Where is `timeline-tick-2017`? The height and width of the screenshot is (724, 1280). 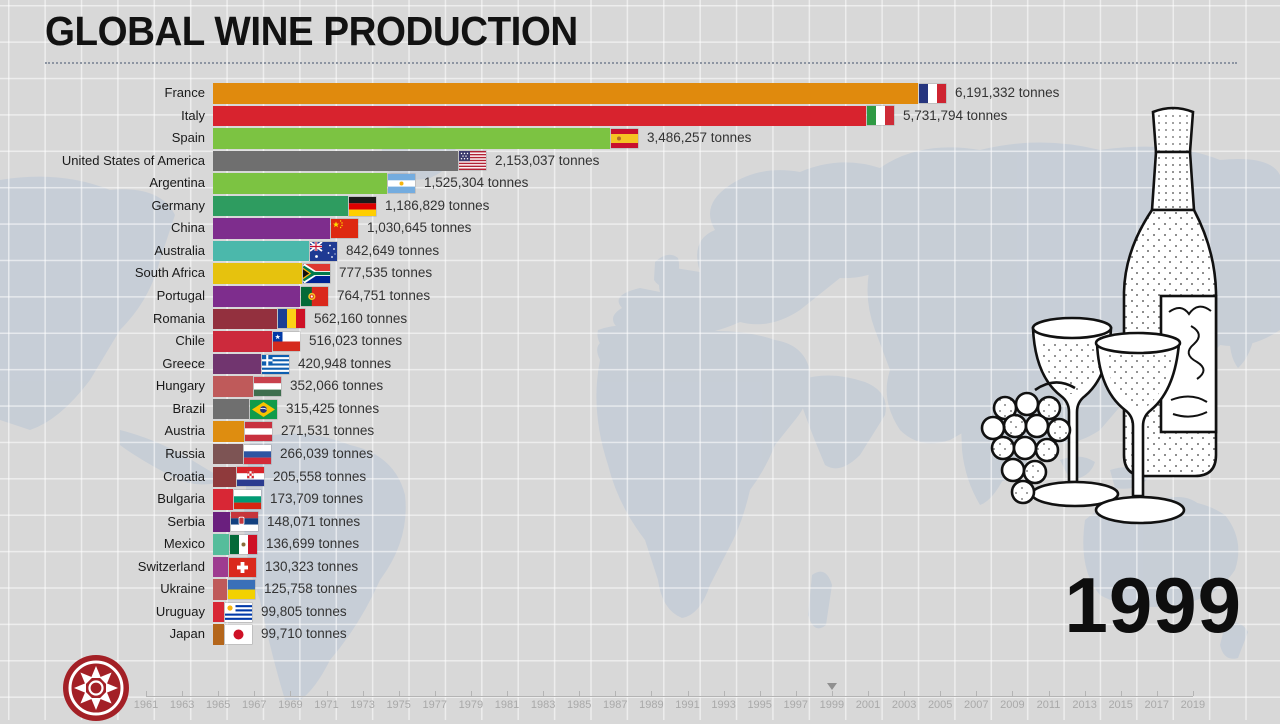 timeline-tick-2017 is located at coordinates (1157, 693).